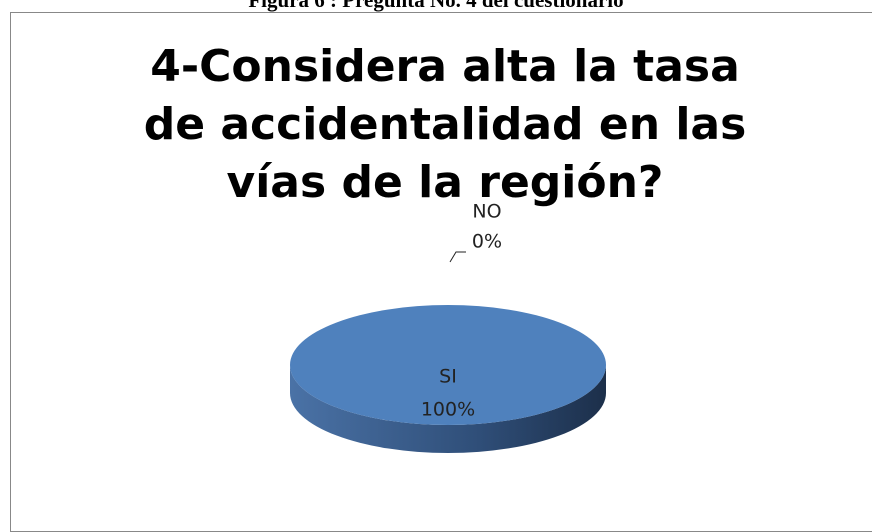 Image resolution: width=872 pixels, height=532 pixels. Describe the element at coordinates (486, 212) in the screenshot. I see `slice-label: NO` at that location.